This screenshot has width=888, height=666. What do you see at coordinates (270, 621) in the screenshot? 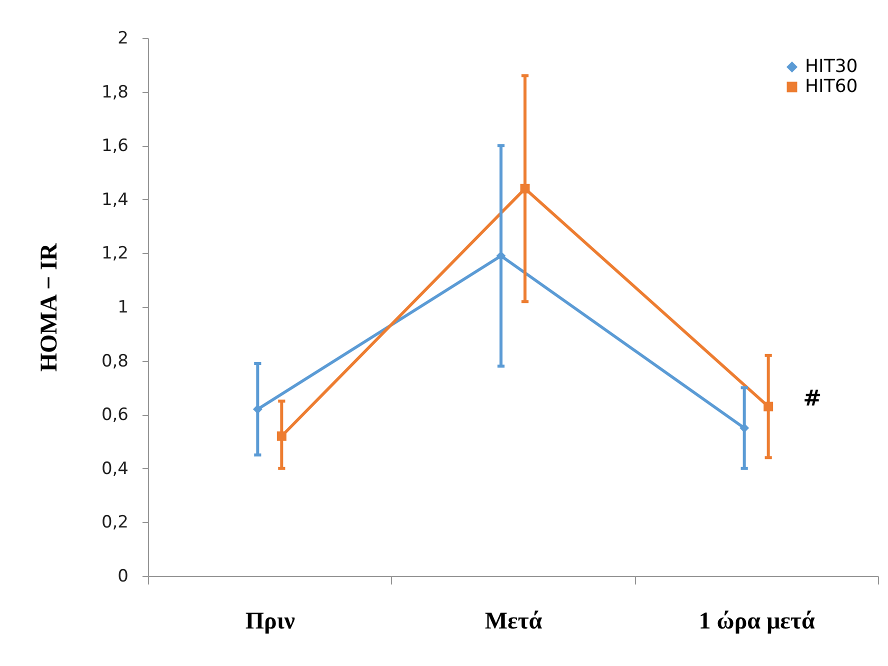
I see `x-tick-label: Πριν` at bounding box center [270, 621].